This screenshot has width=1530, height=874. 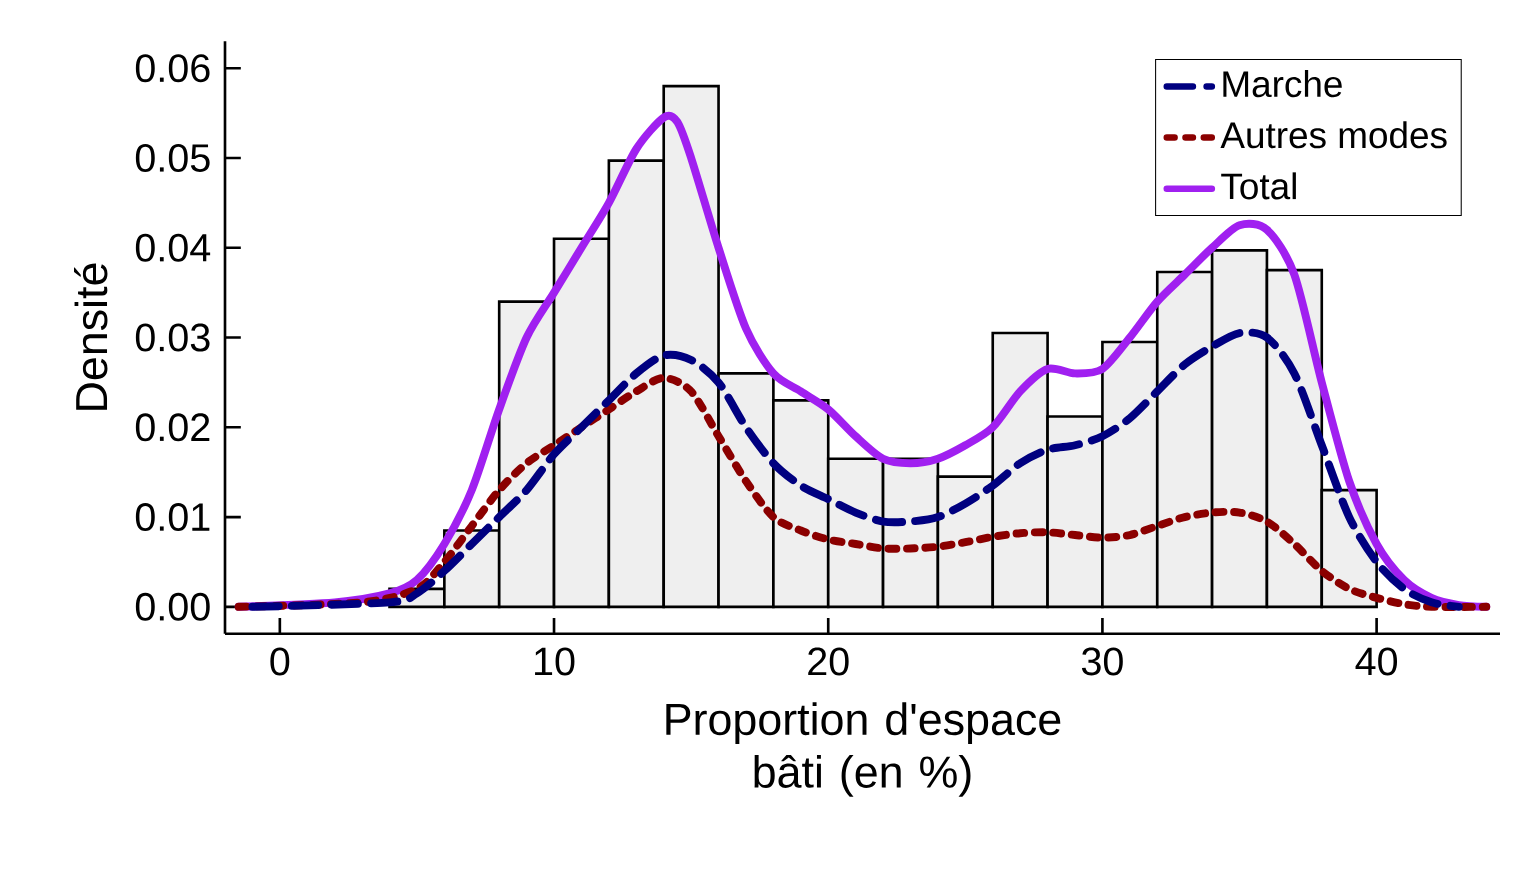 What do you see at coordinates (172, 427) in the screenshot?
I see `y-tick-label: 0.02` at bounding box center [172, 427].